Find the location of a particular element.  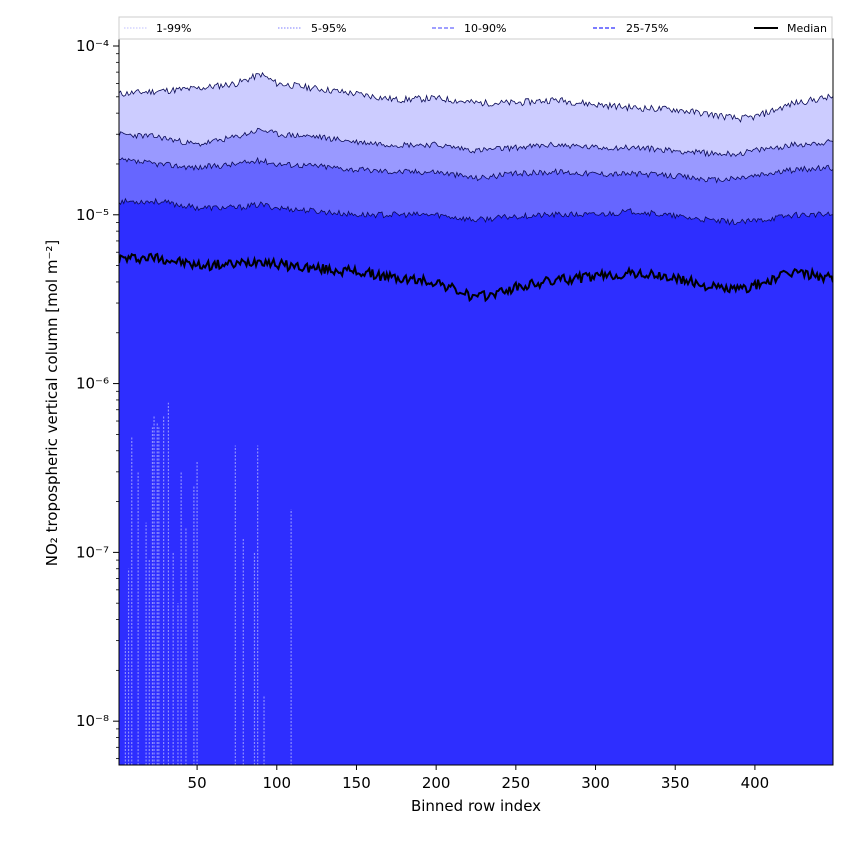

x-tick-label-250: 250 is located at coordinates (516, 783).